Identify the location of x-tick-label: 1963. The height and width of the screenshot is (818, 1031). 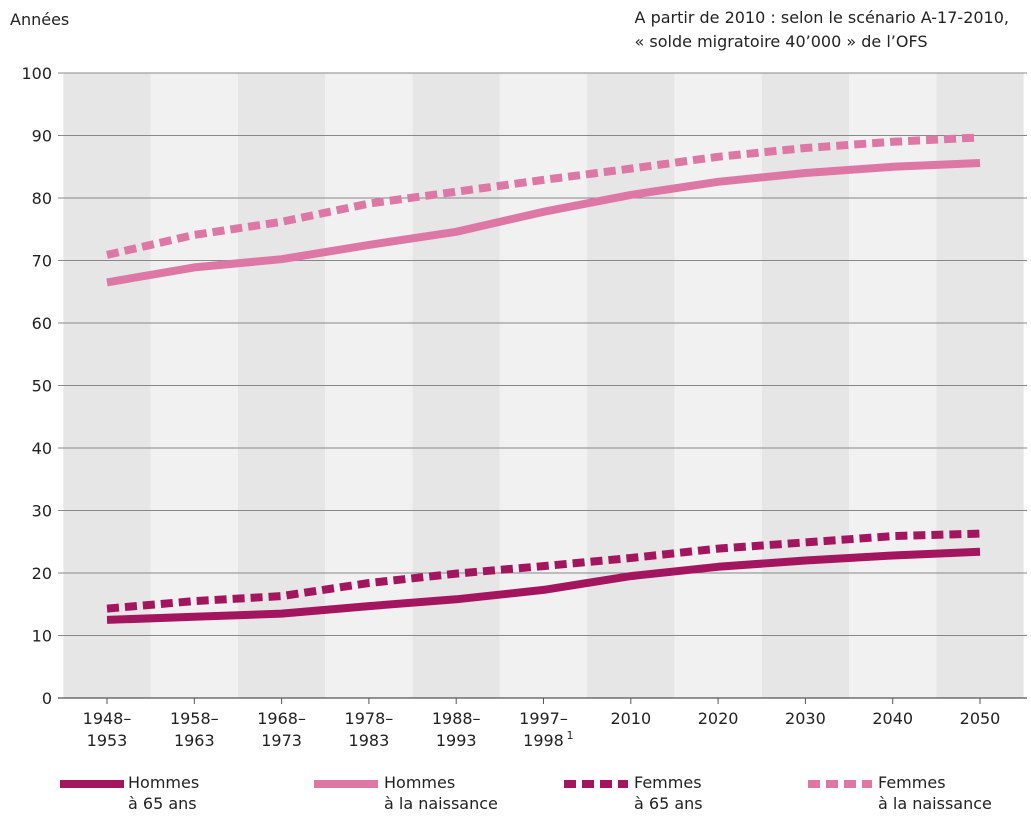
(194, 740).